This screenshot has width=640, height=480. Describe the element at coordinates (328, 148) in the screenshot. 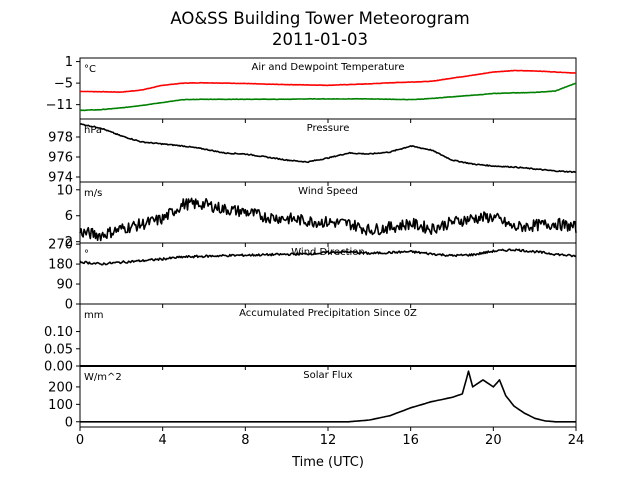

I see `pressure-line` at that location.